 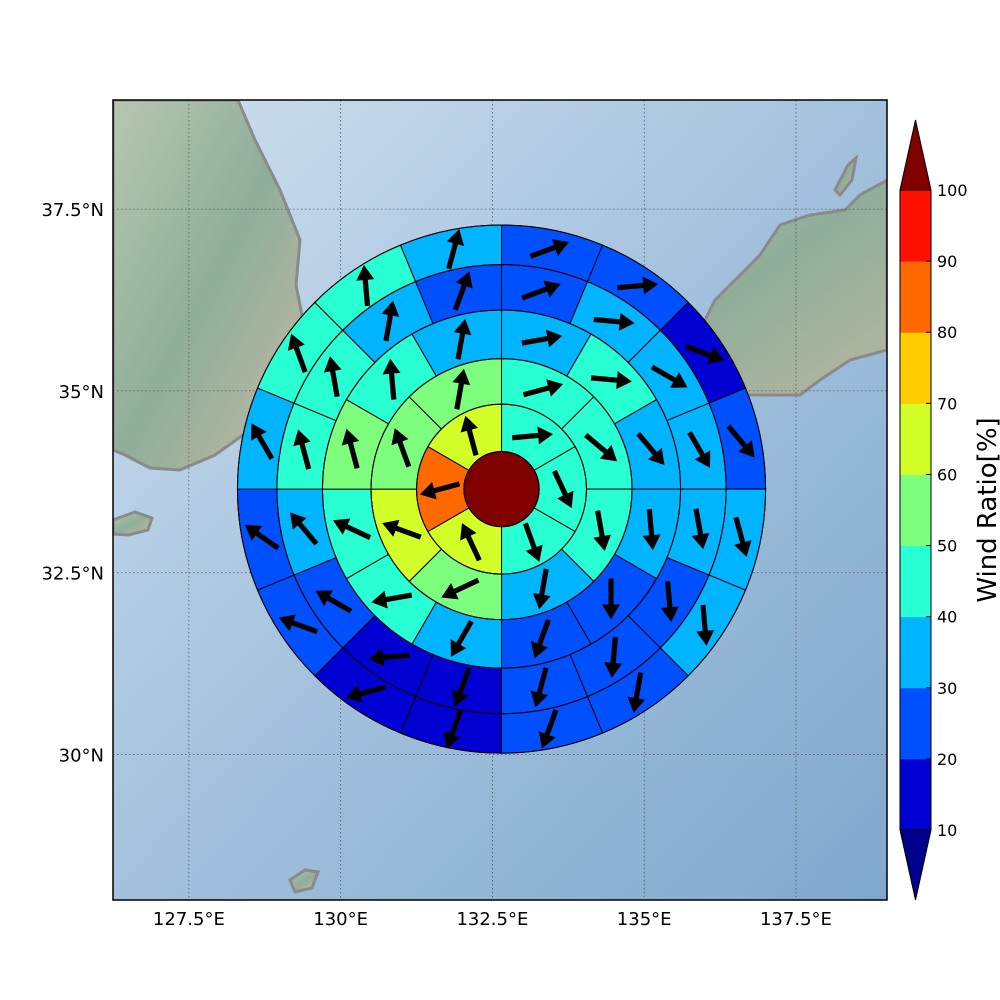 I want to click on longitude-tick-label: 137.5°E, so click(x=796, y=919).